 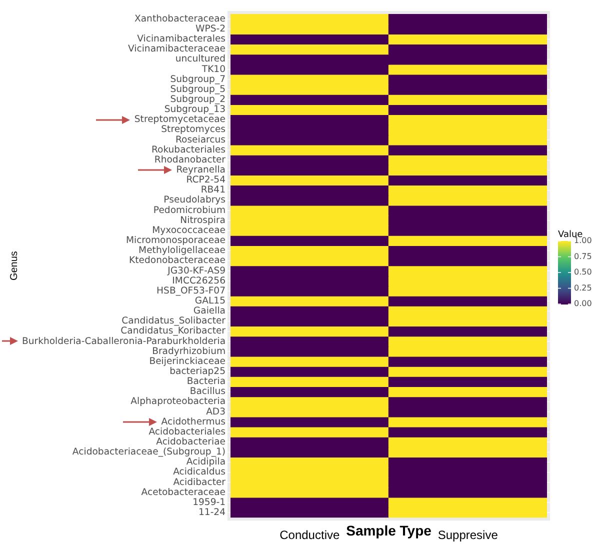 I want to click on y-tick-label: Pseudolabrys, so click(x=195, y=200).